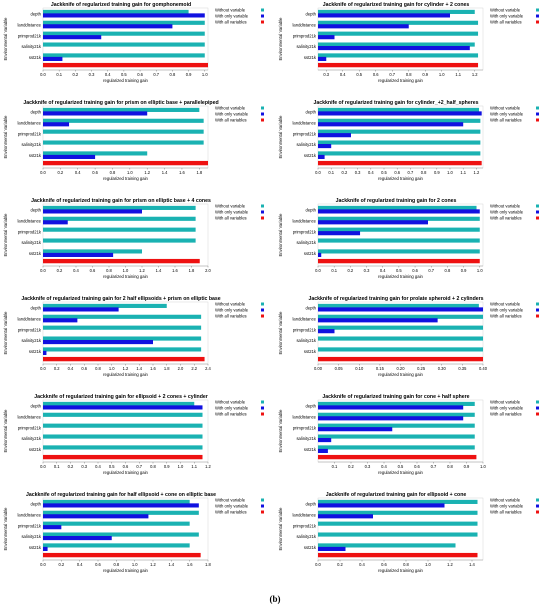  I want to click on category-label-sst21k: sst21k, so click(310, 351).